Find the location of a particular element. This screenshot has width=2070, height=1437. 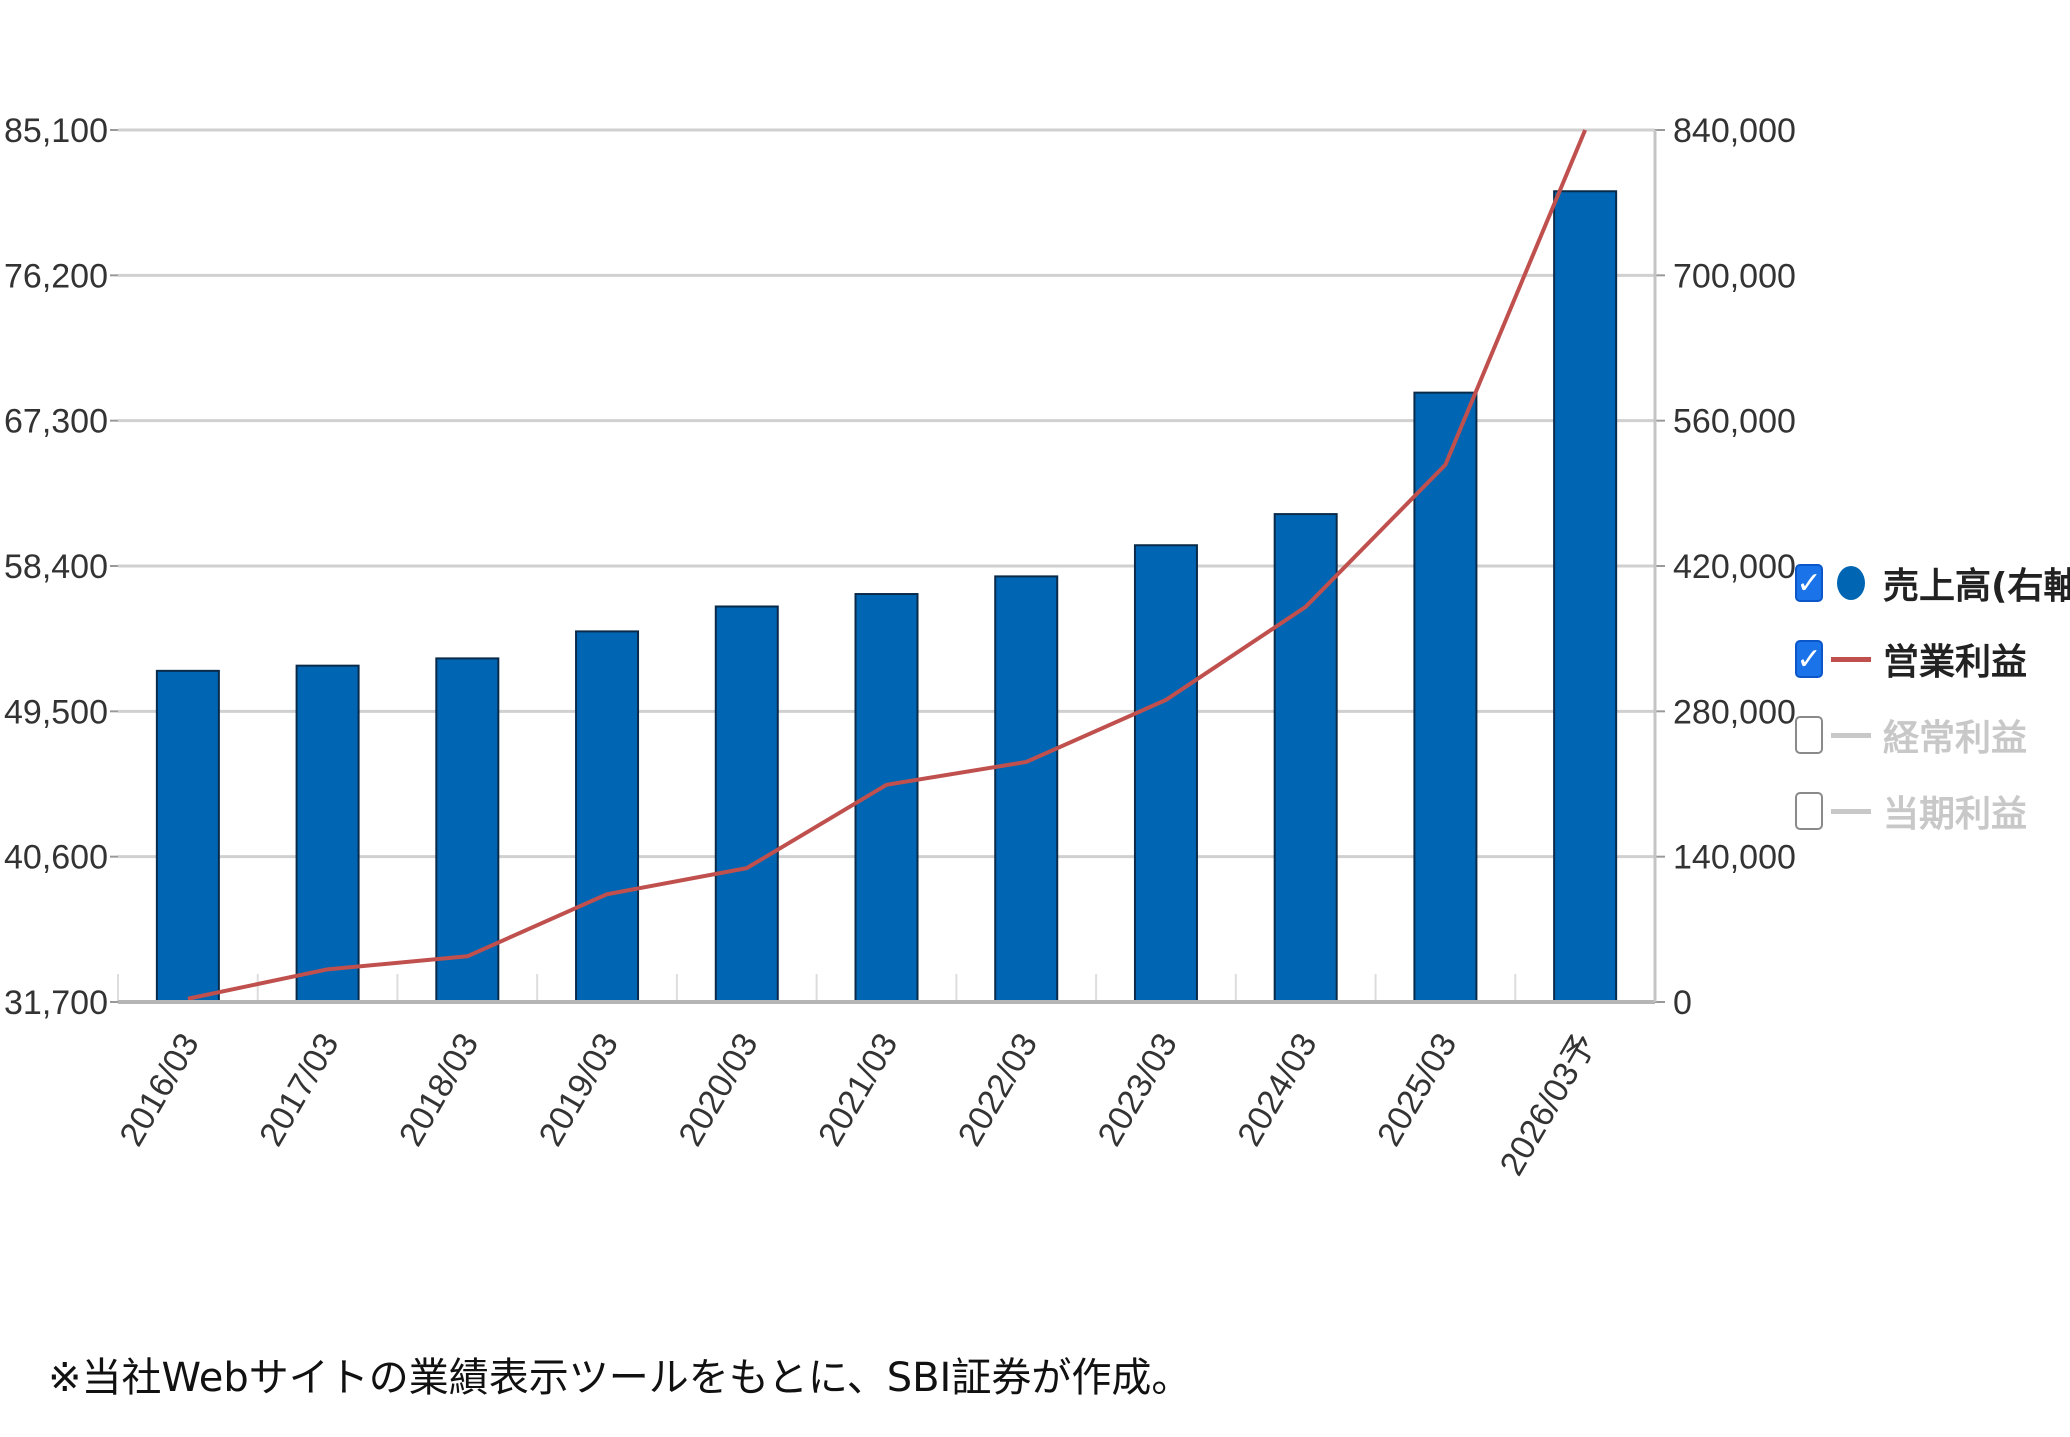

x-tick-label: 2022/03 is located at coordinates (998, 1089).